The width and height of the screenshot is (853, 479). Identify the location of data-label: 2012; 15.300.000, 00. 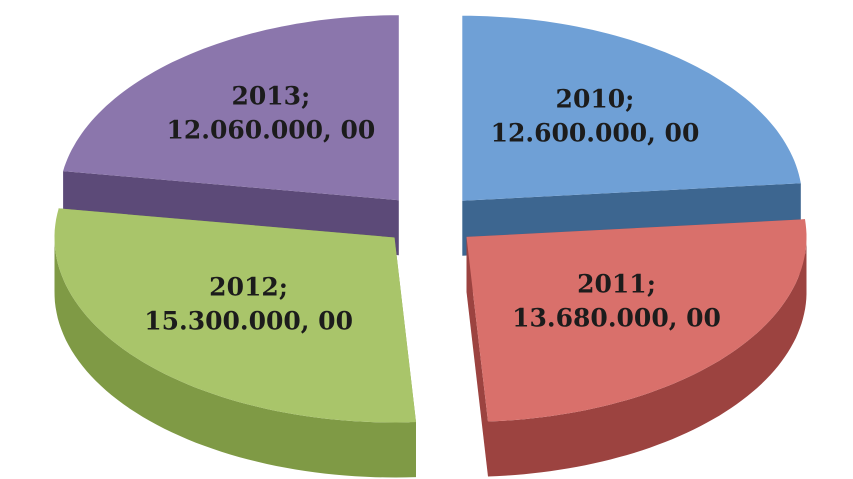
(248, 304).